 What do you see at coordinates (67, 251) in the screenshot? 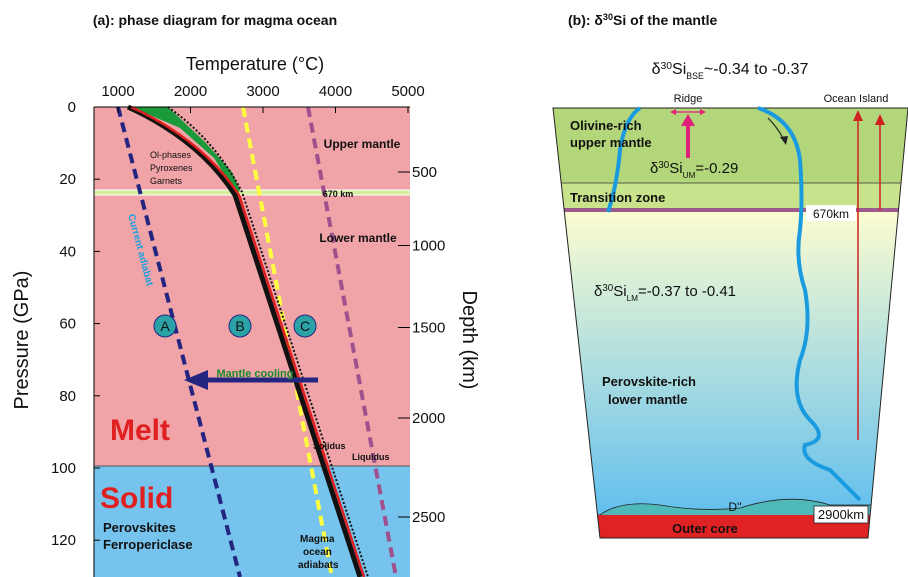
I see `y-tick-label: 40` at bounding box center [67, 251].